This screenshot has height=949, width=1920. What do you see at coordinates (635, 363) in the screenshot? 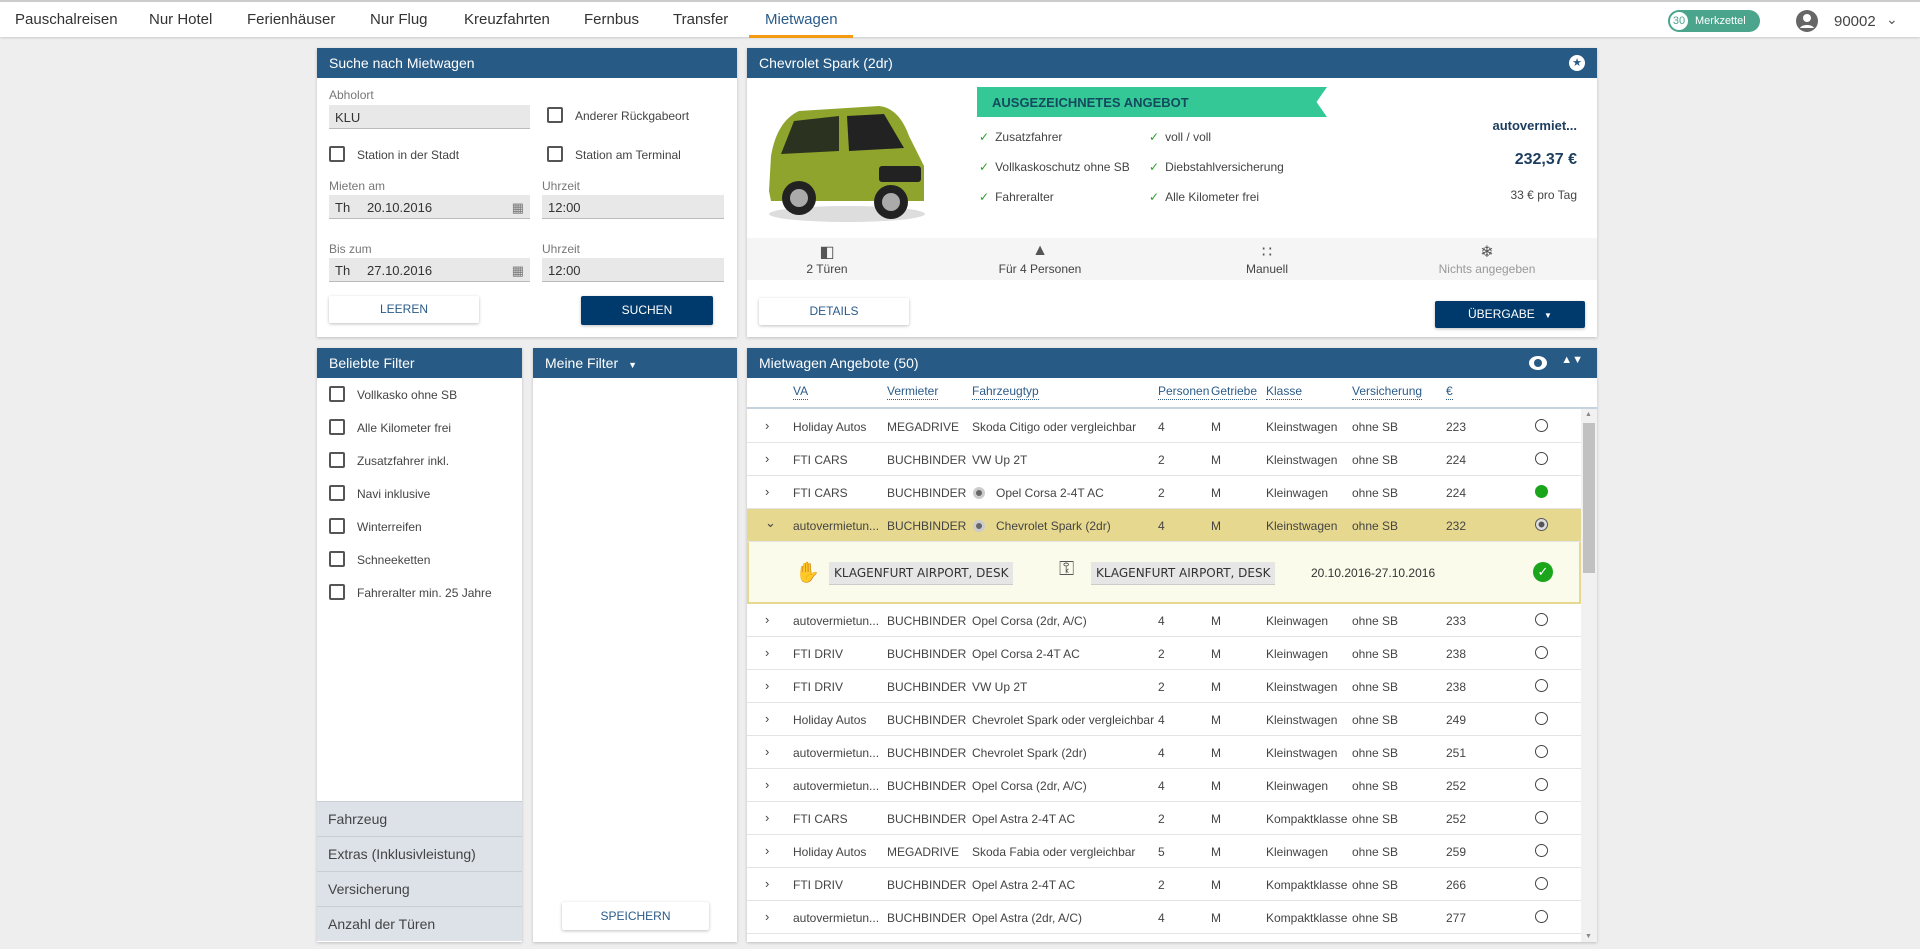
I see `my-filters-header: Meine Filter ▼` at bounding box center [635, 363].